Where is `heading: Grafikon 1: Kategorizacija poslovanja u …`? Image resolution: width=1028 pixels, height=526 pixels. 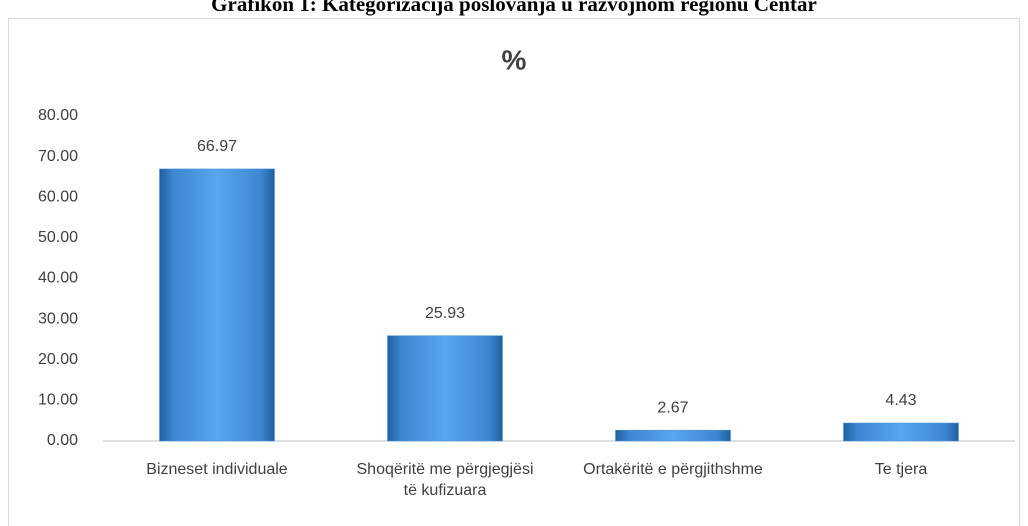
heading: Grafikon 1: Kategorizacija poslovanja u … is located at coordinates (514, 8).